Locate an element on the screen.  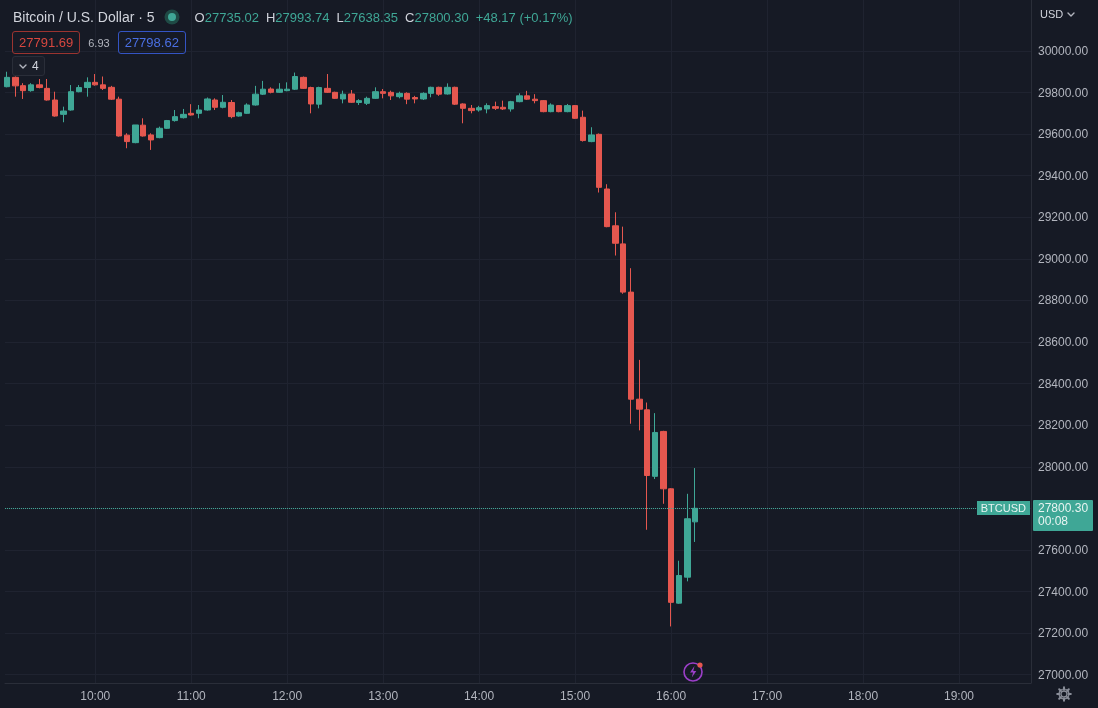
y-tick-label: 29200.00 is located at coordinates (1063, 217).